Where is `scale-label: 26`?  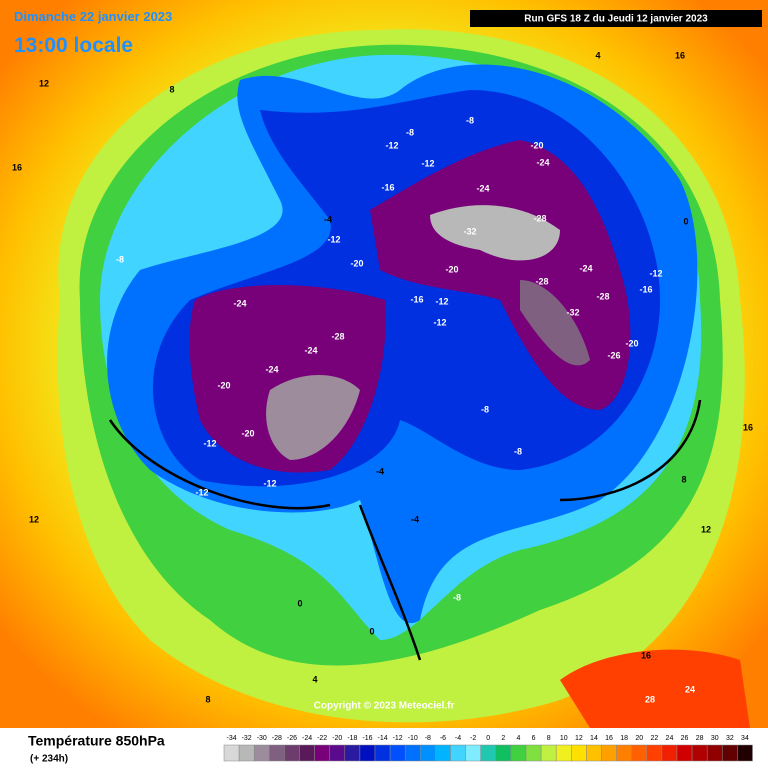 scale-label: 26 is located at coordinates (685, 738).